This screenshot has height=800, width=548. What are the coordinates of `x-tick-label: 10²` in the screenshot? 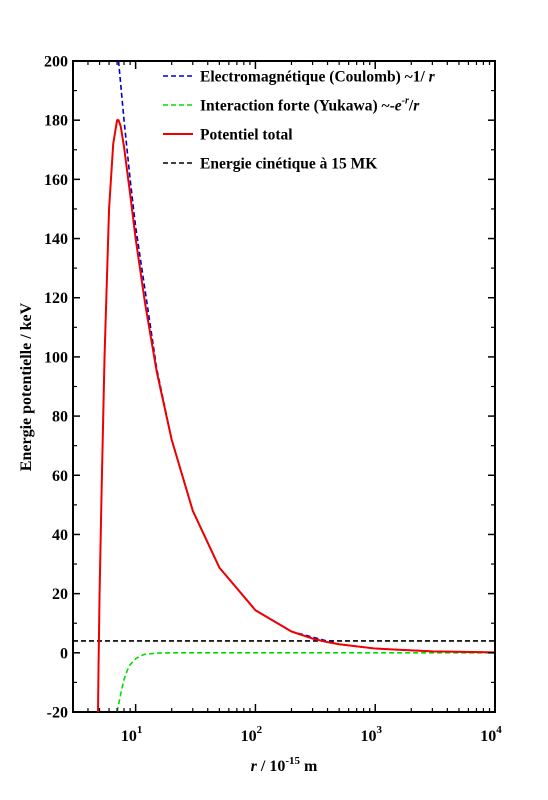 It's located at (252, 734).